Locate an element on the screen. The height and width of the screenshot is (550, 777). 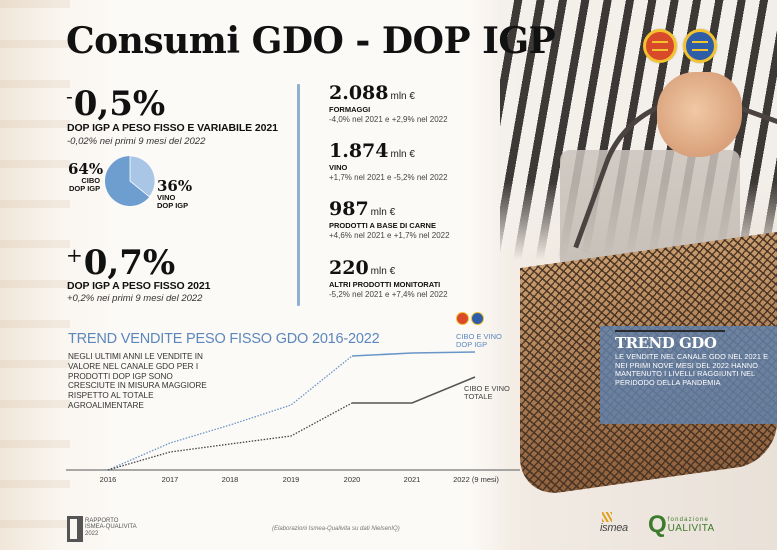
x-label: 2016 is located at coordinates (108, 479).